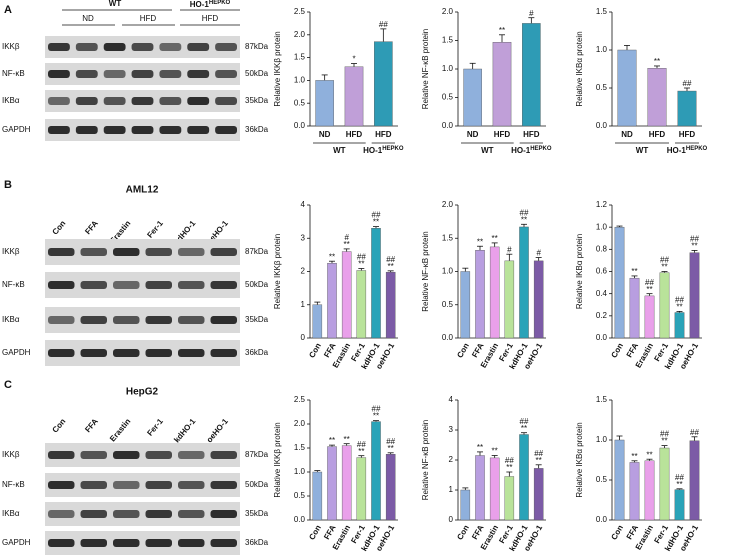 Image resolution: width=744 pixels, height=555 pixels. What do you see at coordinates (448, 97) in the screenshot?
I see `y-tick-label: 0.5` at bounding box center [448, 97].